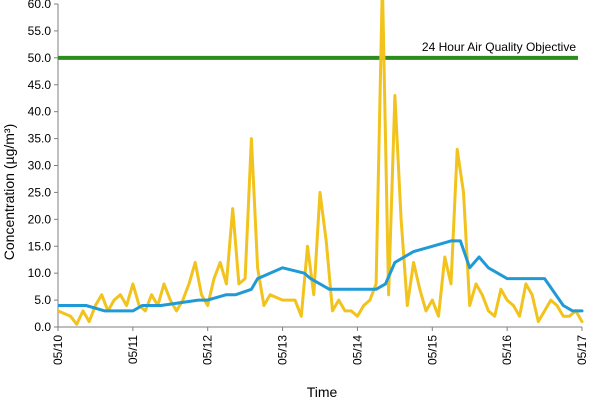  What do you see at coordinates (40, 219) in the screenshot?
I see `y-tick-label: 20.0` at bounding box center [40, 219].